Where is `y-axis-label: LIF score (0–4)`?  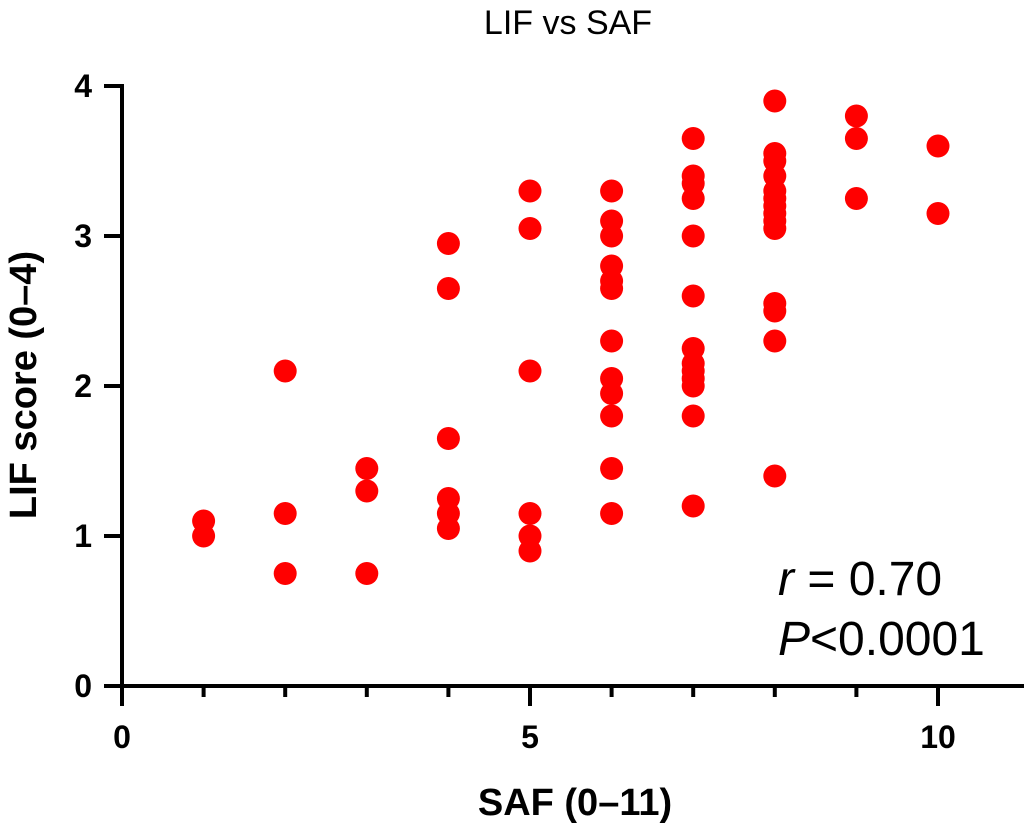 y-axis-label: LIF score (0–4) is located at coordinates (24, 385).